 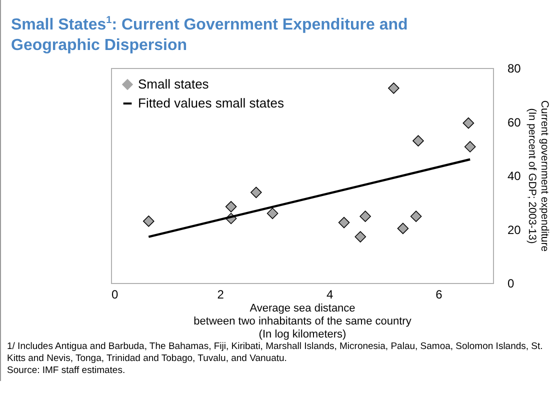 I want to click on y-tick-label: 60, so click(x=515, y=123).